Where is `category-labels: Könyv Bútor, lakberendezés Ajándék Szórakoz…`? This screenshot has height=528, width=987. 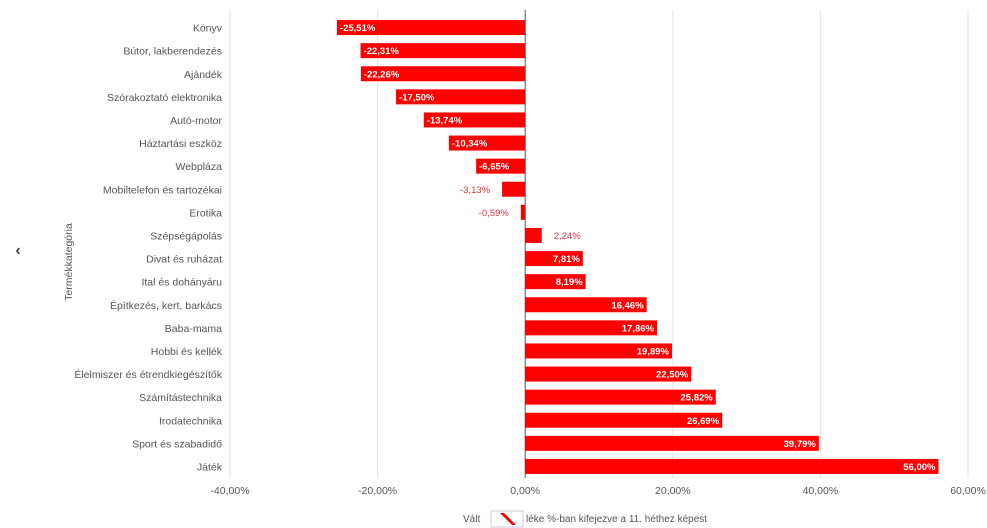
category-labels: Könyv Bútor, lakberendezés Ajándék Szórakoz… is located at coordinates (148, 248).